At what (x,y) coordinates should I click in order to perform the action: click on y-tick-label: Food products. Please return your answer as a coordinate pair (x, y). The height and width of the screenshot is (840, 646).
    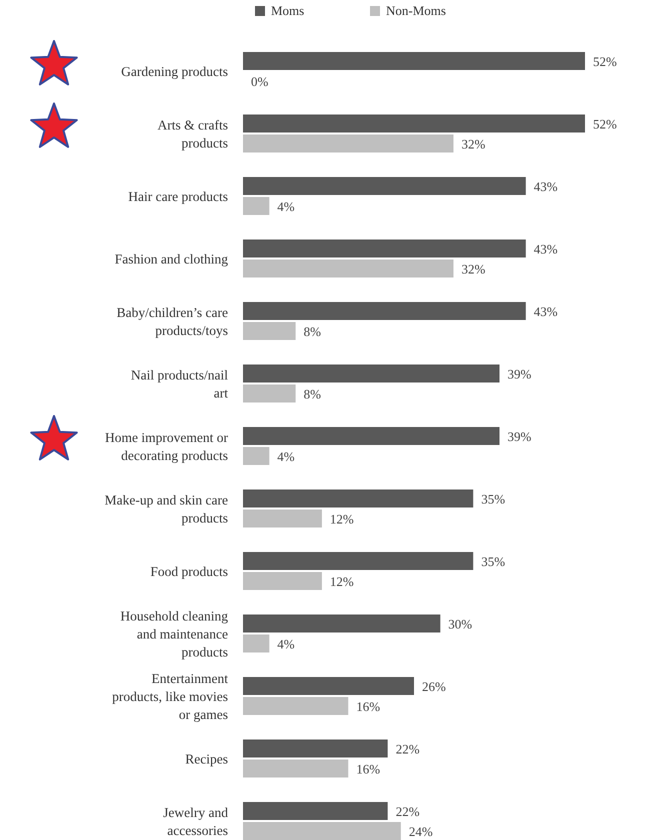
    Looking at the image, I should click on (189, 571).